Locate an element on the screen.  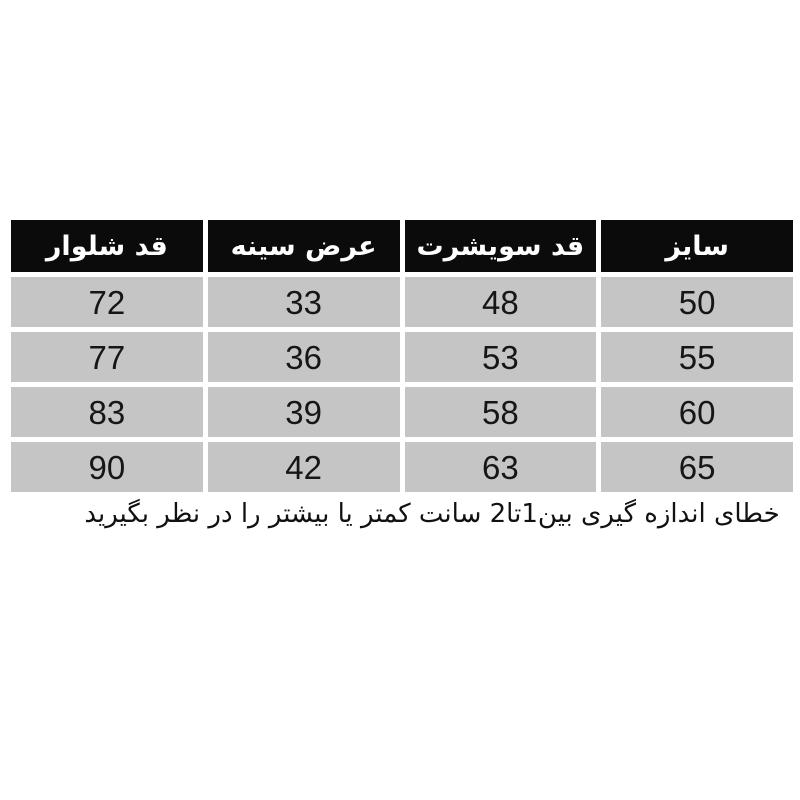
table-cell-r1-chest-width: 36 is located at coordinates (303, 357).